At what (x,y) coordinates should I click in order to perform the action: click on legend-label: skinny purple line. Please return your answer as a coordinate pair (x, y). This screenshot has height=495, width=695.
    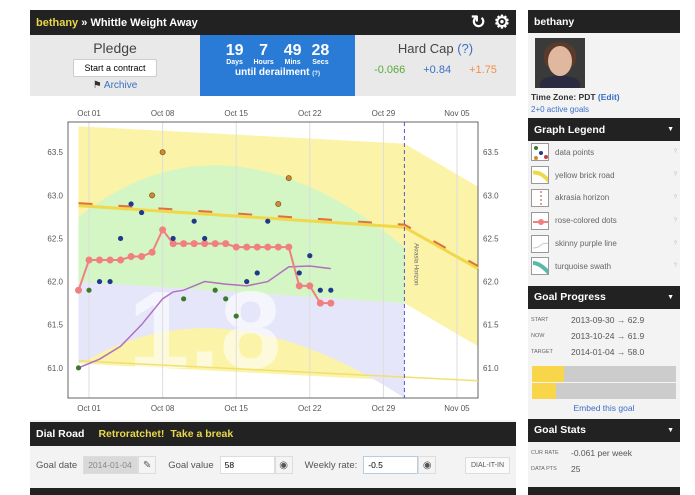
    Looking at the image, I should click on (586, 244).